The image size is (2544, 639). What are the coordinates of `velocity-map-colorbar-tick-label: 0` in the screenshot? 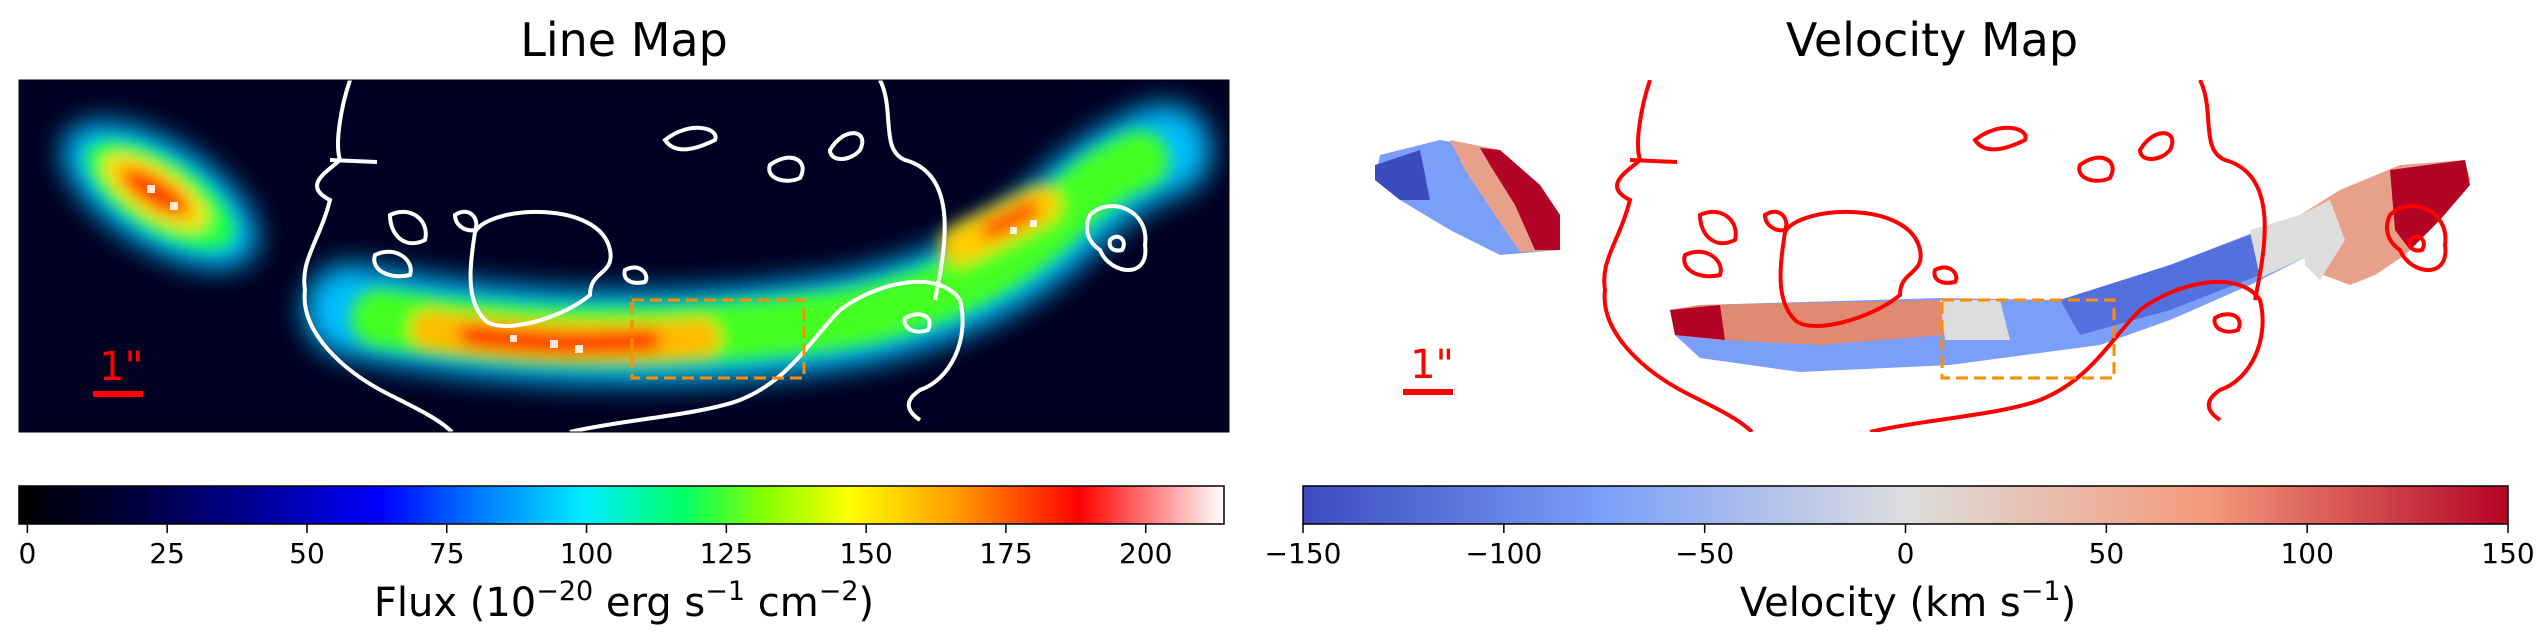 It's located at (1906, 553).